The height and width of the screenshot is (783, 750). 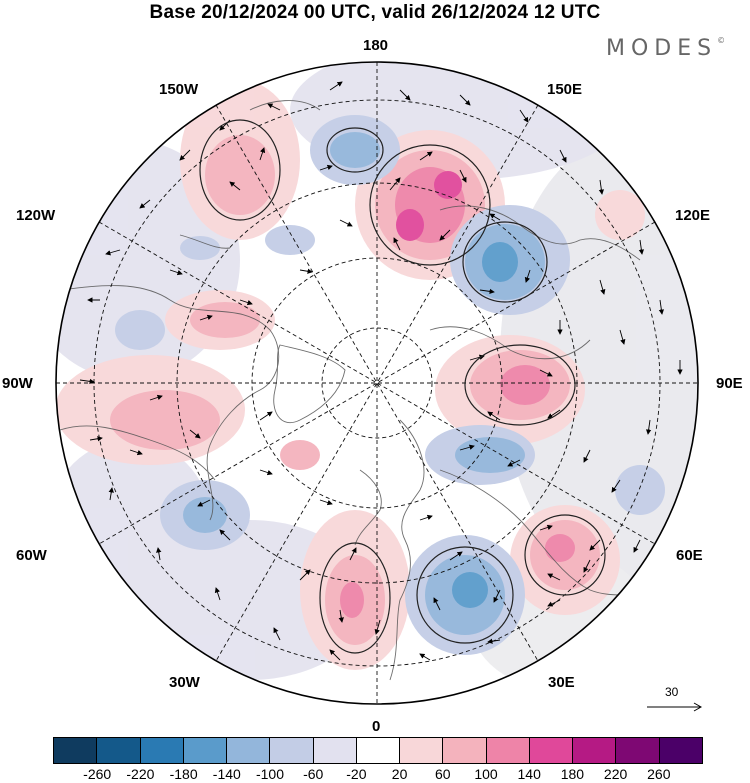 I want to click on lon-label-60e: 60E, so click(x=689, y=555).